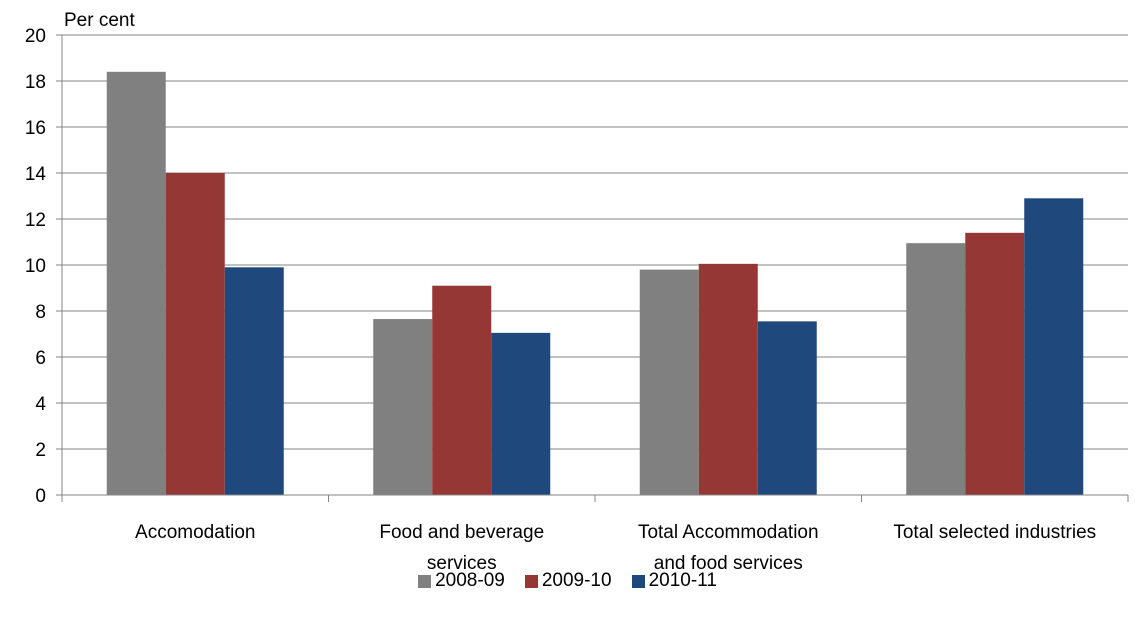 This screenshot has width=1135, height=623. What do you see at coordinates (470, 580) in the screenshot?
I see `legend-label: 2008-09` at bounding box center [470, 580].